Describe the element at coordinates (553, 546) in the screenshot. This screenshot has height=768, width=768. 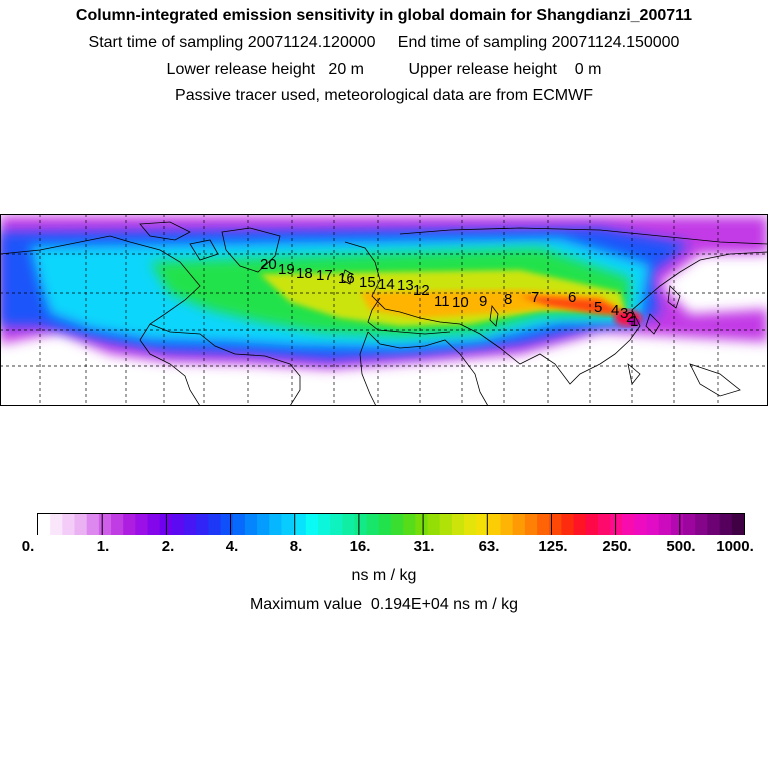
I see `cb-tick-125: 125.` at that location.